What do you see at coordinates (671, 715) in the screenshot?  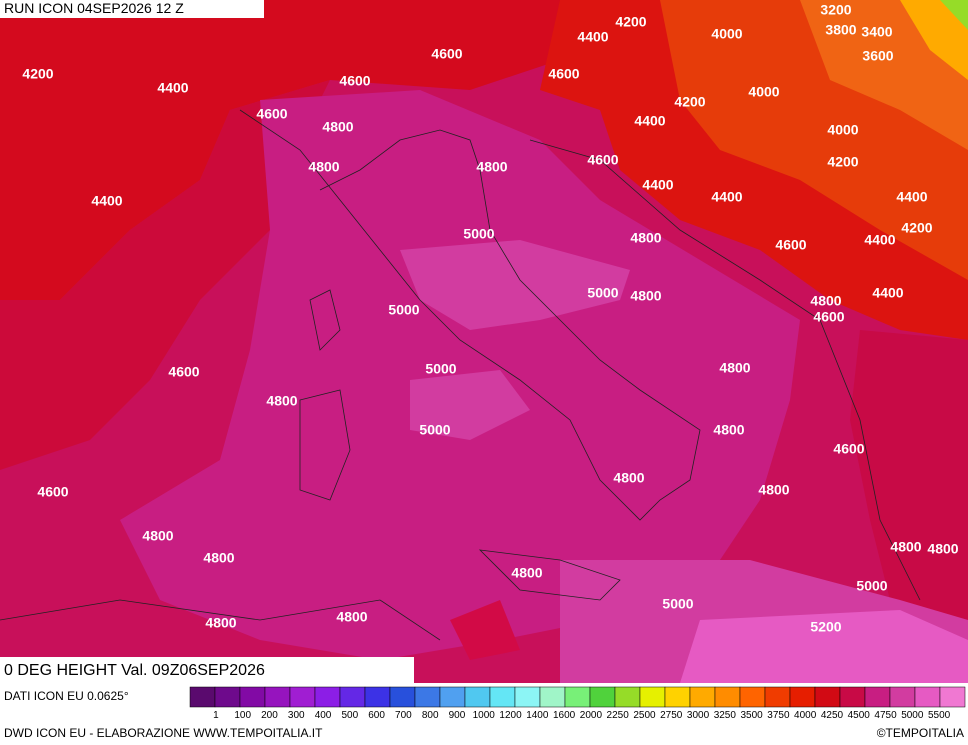 I see `legend-label: 2750` at bounding box center [671, 715].